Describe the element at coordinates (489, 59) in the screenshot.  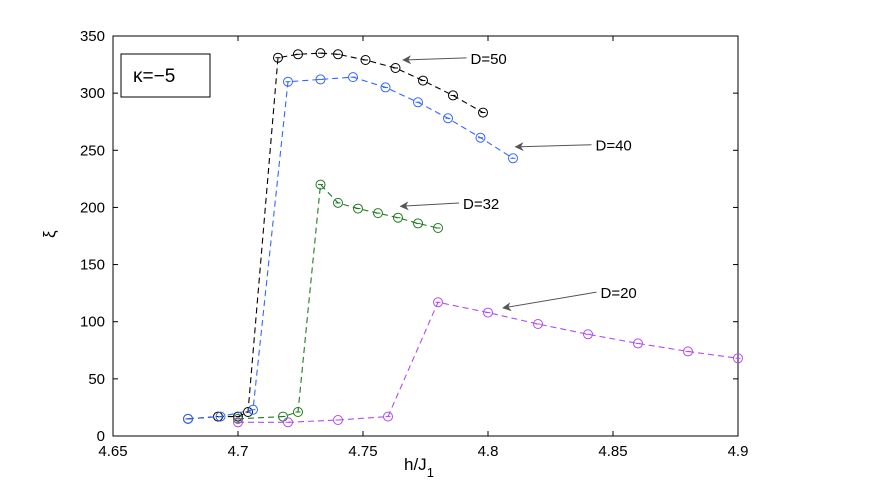
I see `annotation-label-d-50: D=50` at that location.